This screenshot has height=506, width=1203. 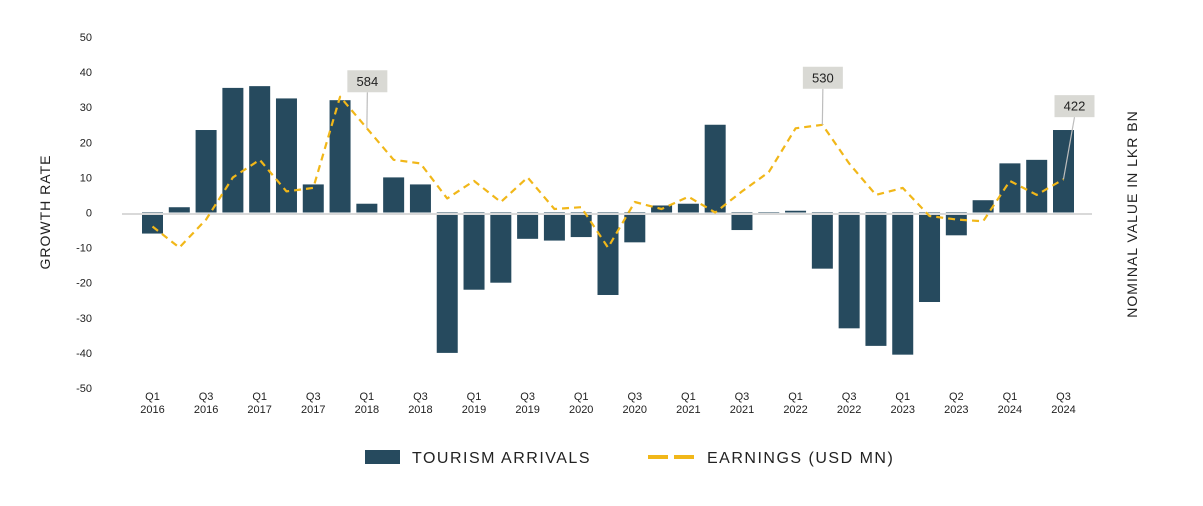 I want to click on callout-label: 584, so click(x=368, y=81).